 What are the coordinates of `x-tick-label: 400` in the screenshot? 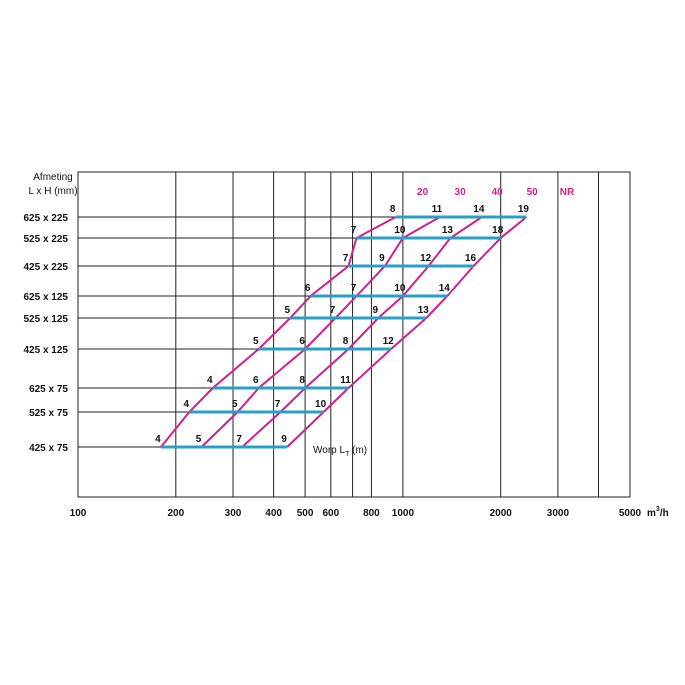 It's located at (273, 513).